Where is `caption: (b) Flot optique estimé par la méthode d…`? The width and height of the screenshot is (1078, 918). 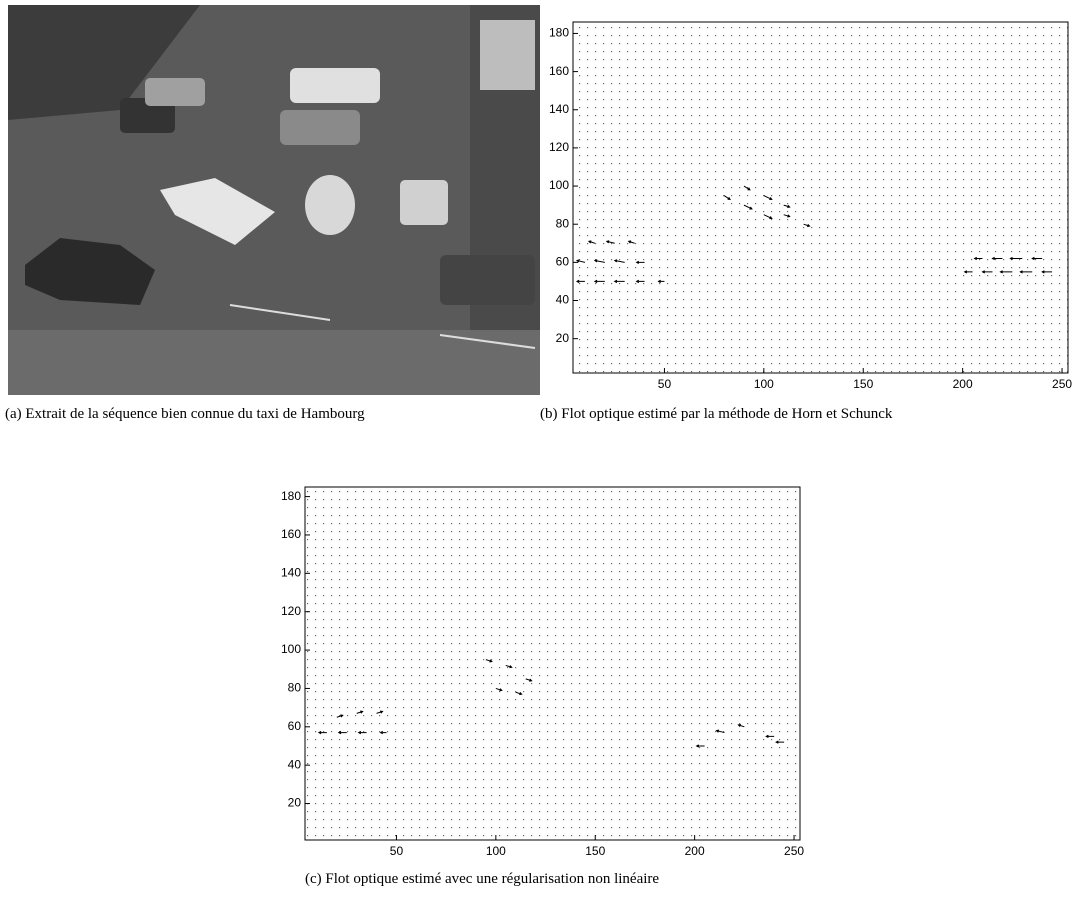 caption: (b) Flot optique estimé par la méthode d… is located at coordinates (716, 414).